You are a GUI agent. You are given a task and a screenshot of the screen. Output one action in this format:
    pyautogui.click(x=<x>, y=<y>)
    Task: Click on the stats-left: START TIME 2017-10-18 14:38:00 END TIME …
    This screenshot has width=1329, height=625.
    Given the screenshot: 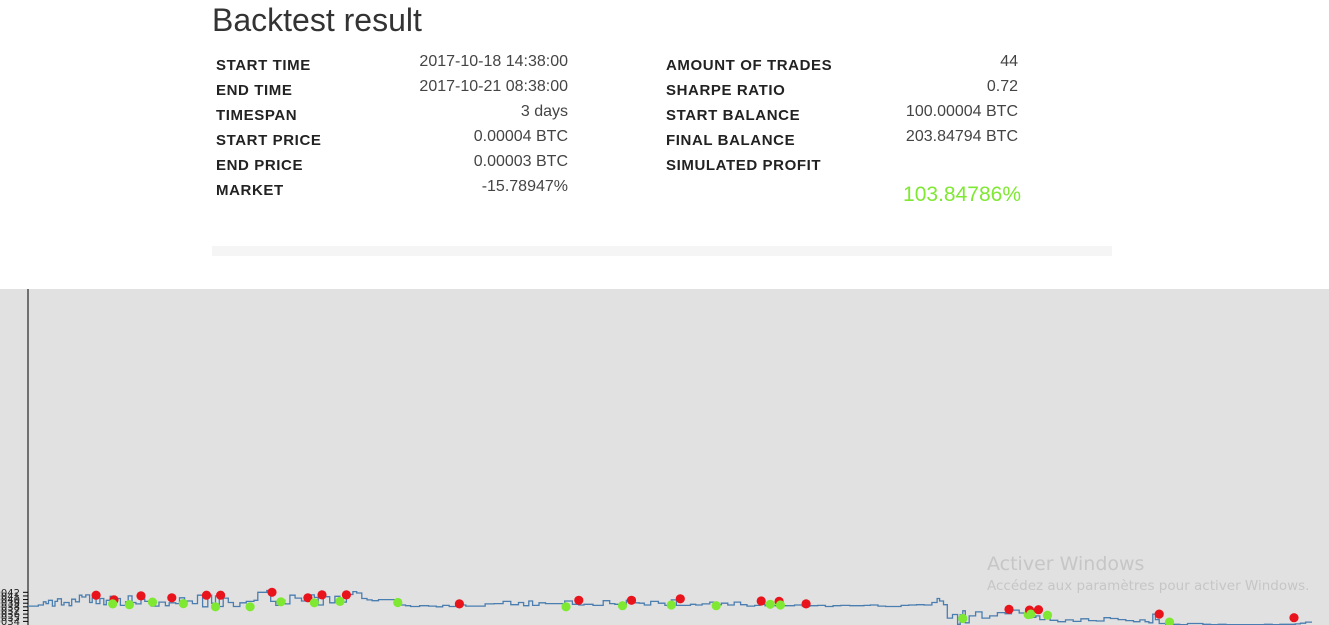 What is the action you would take?
    pyautogui.click(x=392, y=128)
    